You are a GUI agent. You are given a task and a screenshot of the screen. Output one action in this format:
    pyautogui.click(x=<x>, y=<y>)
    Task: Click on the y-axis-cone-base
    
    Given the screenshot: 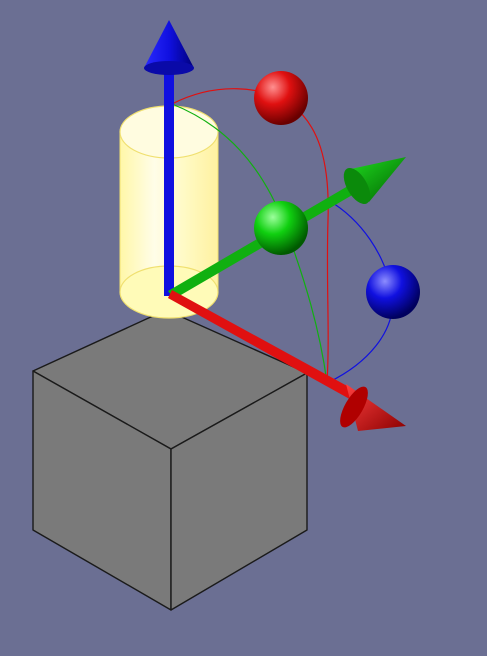 What is the action you would take?
    pyautogui.click(x=357, y=186)
    